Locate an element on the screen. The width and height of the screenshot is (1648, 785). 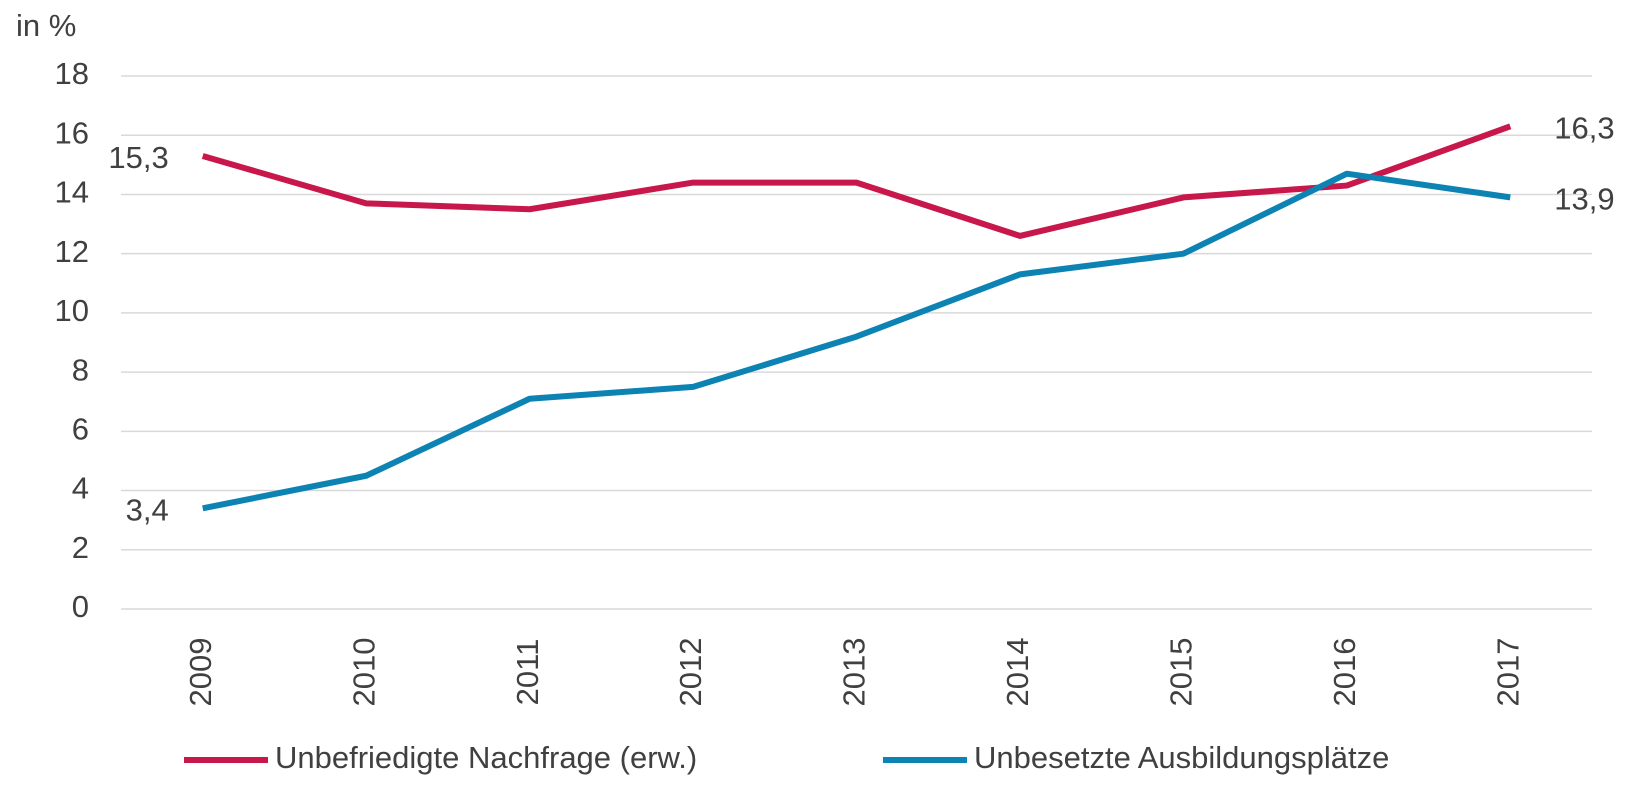
y-tick-label: 10 is located at coordinates (72, 310).